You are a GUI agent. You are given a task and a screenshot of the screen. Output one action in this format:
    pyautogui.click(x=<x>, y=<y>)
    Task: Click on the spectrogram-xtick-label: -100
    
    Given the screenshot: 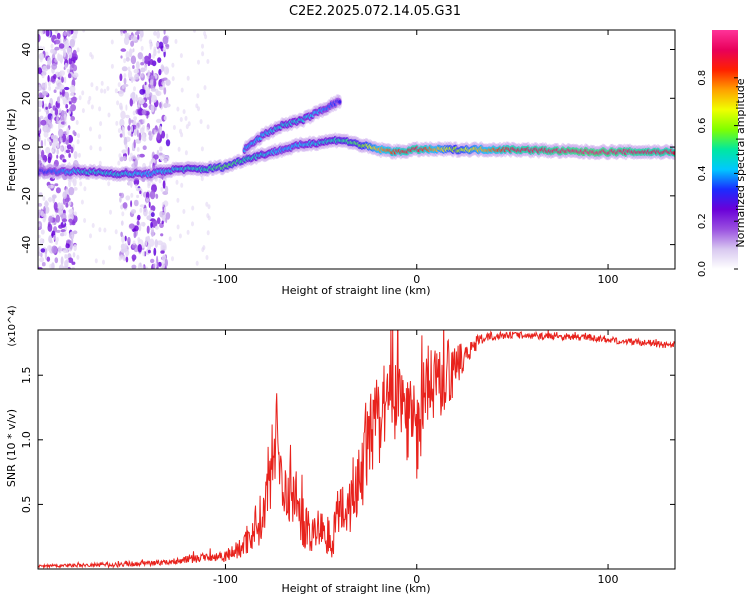 What is the action you would take?
    pyautogui.click(x=225, y=279)
    